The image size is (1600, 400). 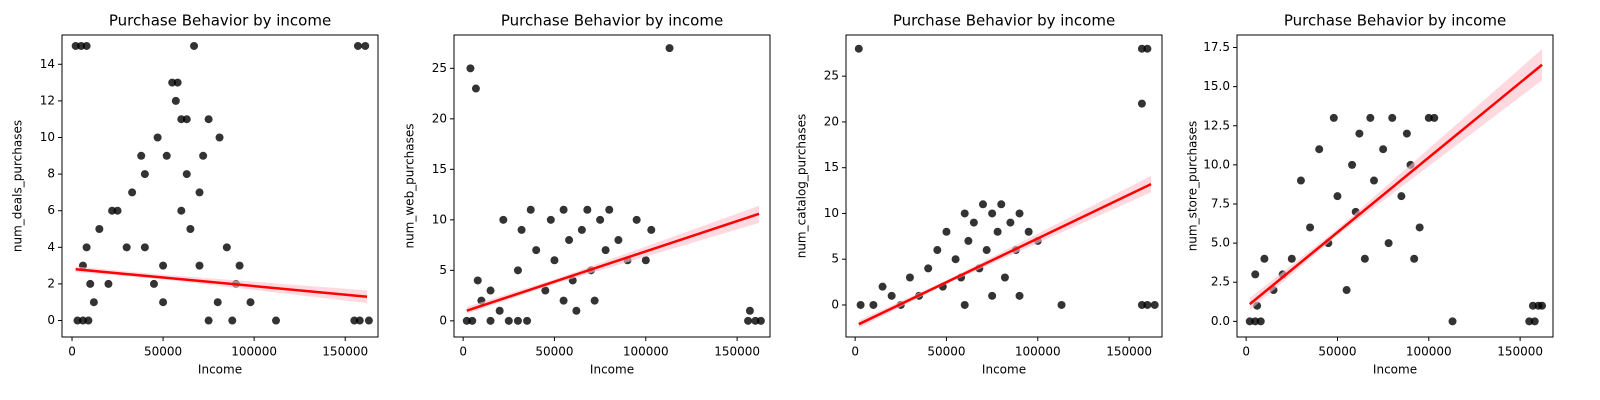 What do you see at coordinates (1216, 164) in the screenshot?
I see `y-tick-label: 10.0` at bounding box center [1216, 164].